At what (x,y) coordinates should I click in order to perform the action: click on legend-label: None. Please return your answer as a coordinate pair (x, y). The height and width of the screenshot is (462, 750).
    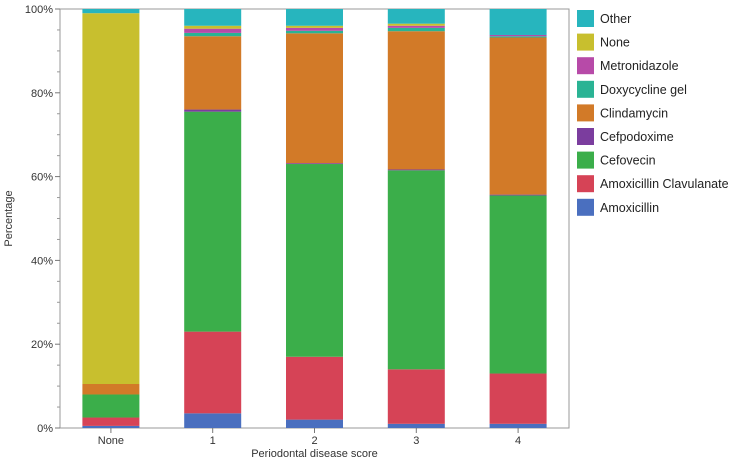
    Looking at the image, I should click on (615, 43).